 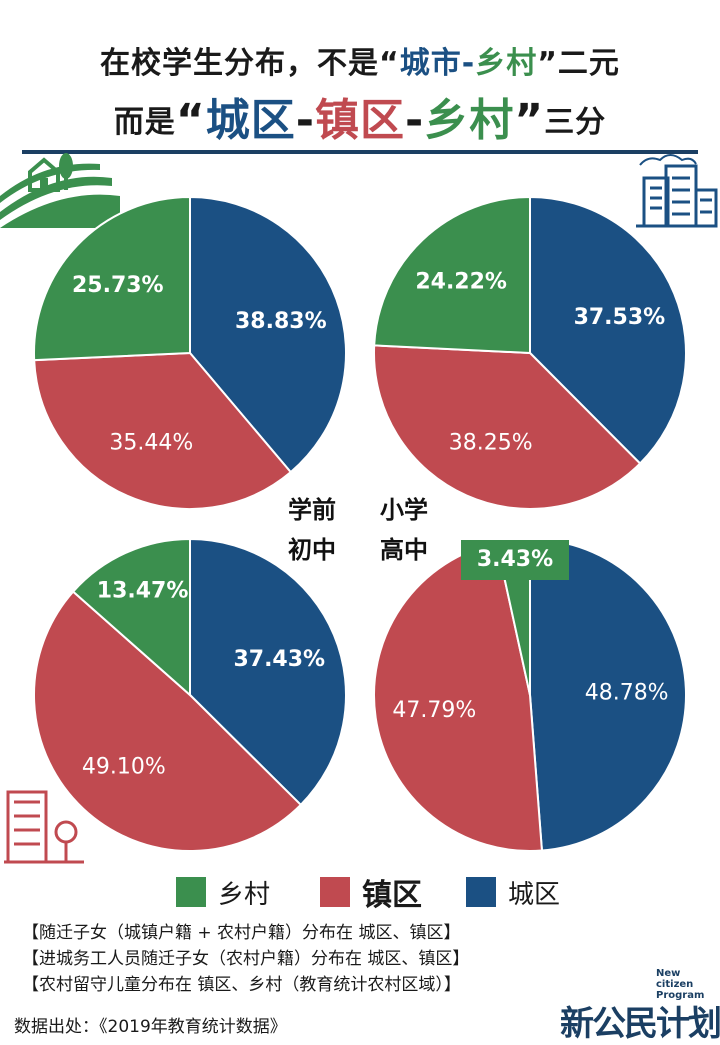 What do you see at coordinates (131, 617) in the screenshot?
I see `pie-junior-slice-rural` at bounding box center [131, 617].